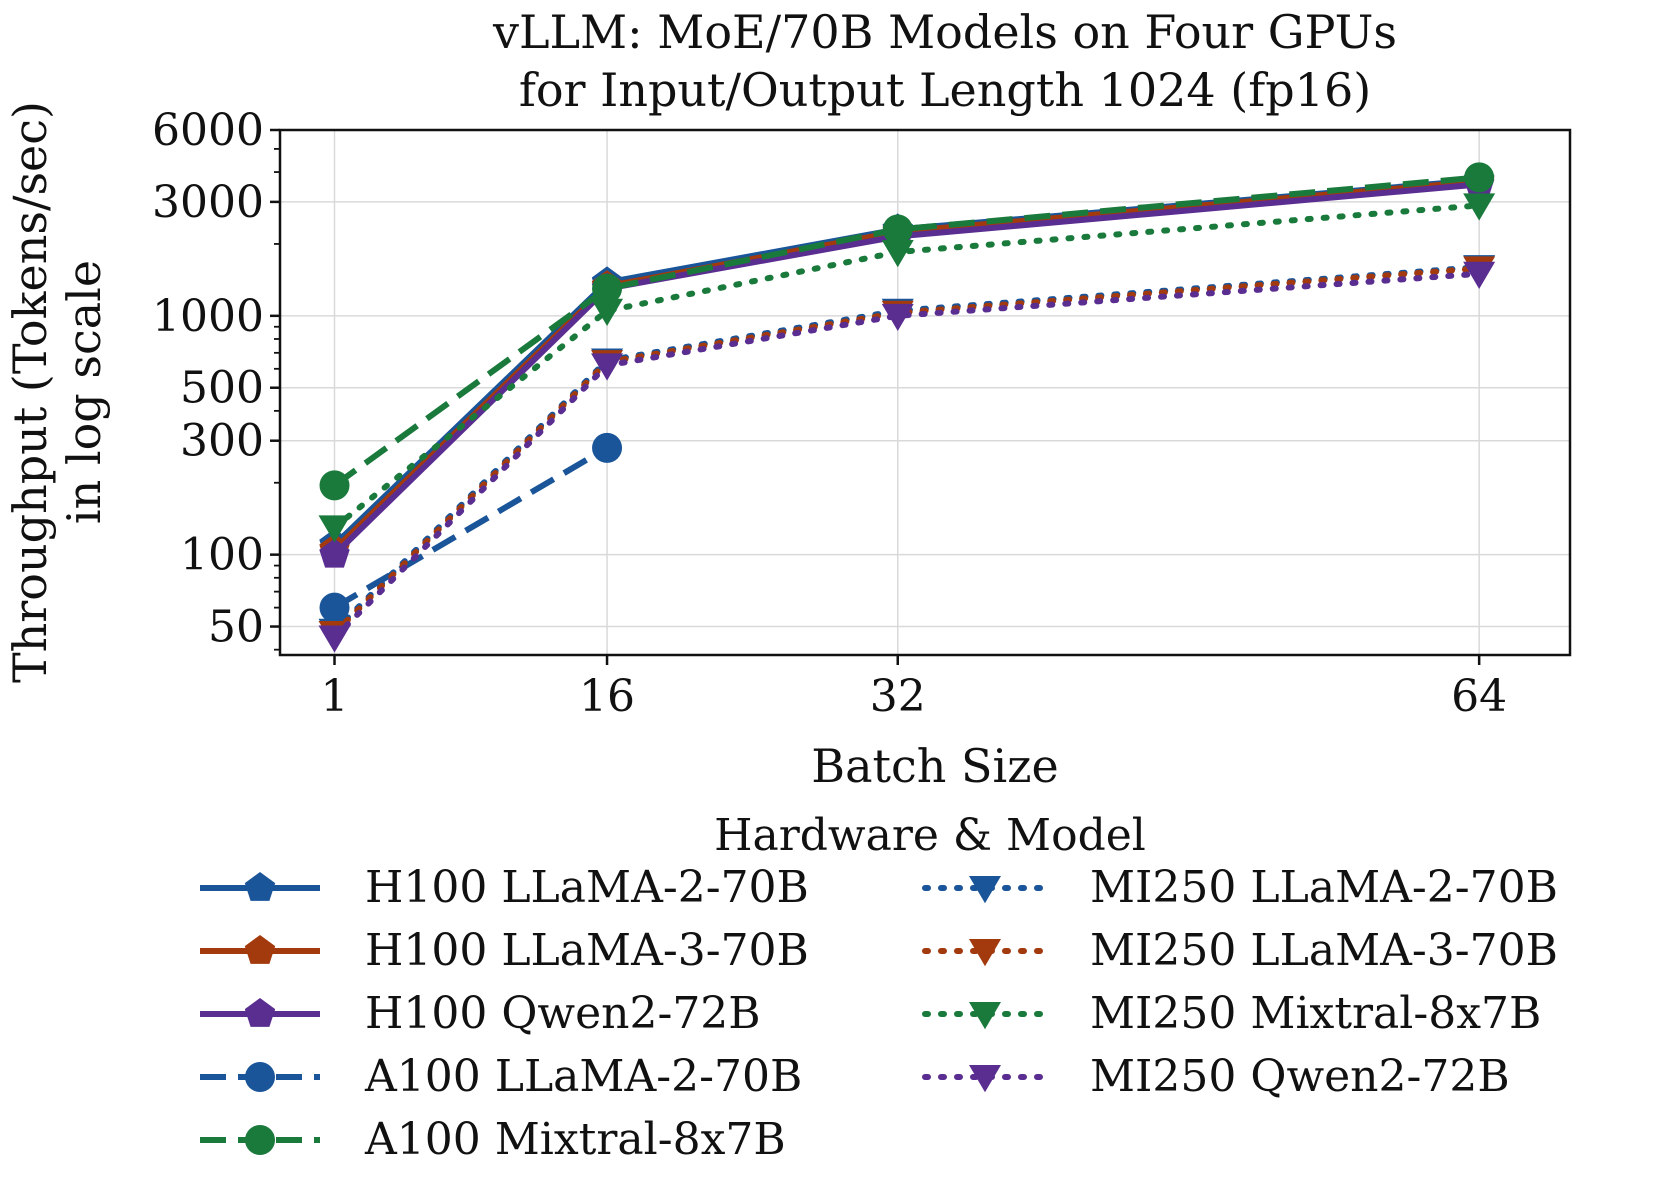 The image size is (1661, 1198). I want to click on series-a100-llama-2-70b, so click(471, 527).